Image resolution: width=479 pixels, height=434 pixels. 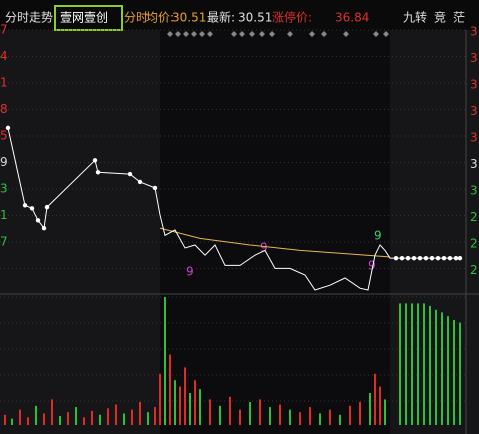 What do you see at coordinates (459, 18) in the screenshot?
I see `button: 茫` at bounding box center [459, 18].